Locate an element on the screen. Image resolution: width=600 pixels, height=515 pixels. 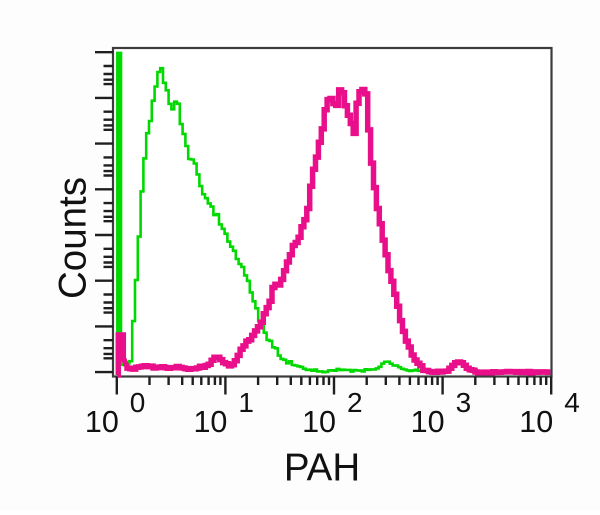
svg-text: 3 is located at coordinates (464, 402).